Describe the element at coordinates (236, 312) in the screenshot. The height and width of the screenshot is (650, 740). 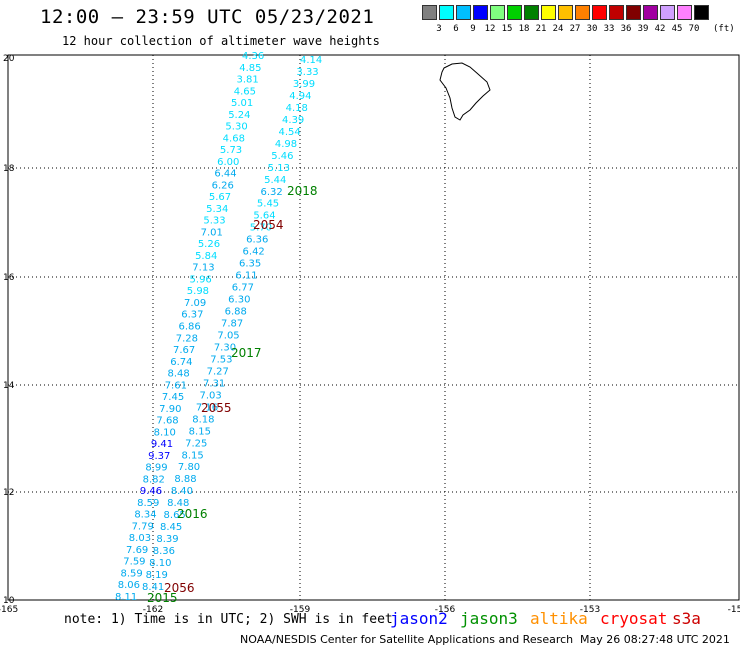
I see `track-b-wave-height: 6.88` at that location.